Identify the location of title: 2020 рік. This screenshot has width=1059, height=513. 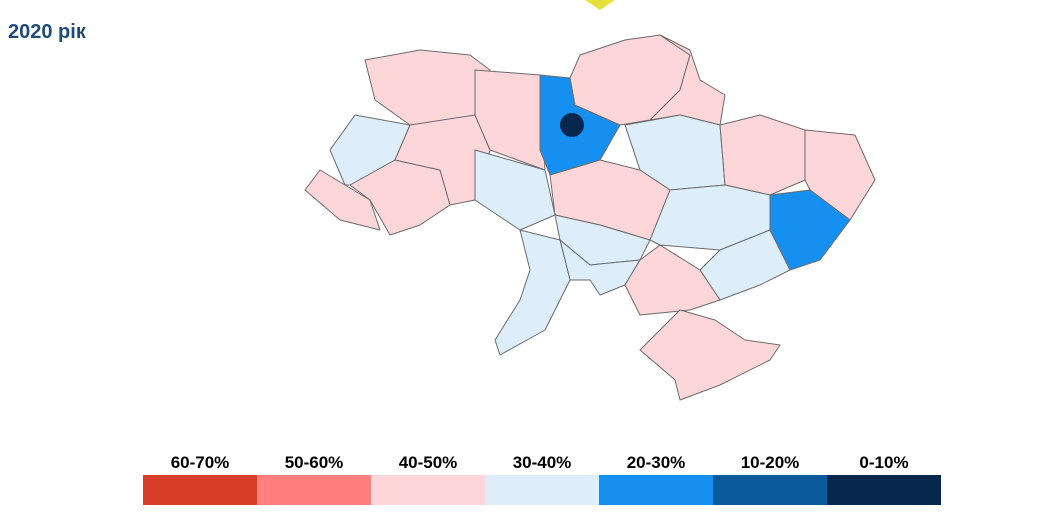
(47, 32).